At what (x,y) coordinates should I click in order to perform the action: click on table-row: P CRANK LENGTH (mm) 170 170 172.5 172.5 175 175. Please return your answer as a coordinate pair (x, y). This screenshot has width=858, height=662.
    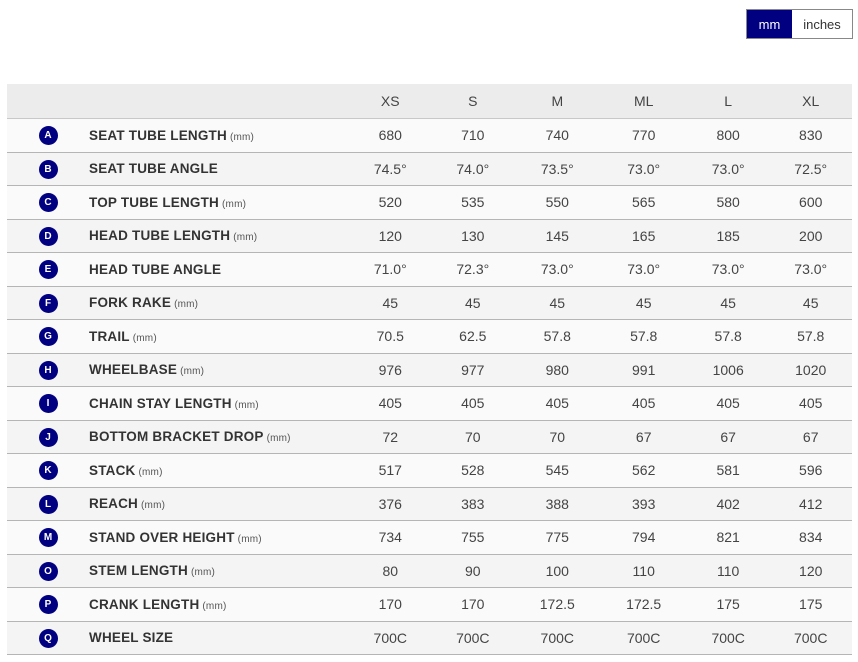
    Looking at the image, I should click on (429, 604).